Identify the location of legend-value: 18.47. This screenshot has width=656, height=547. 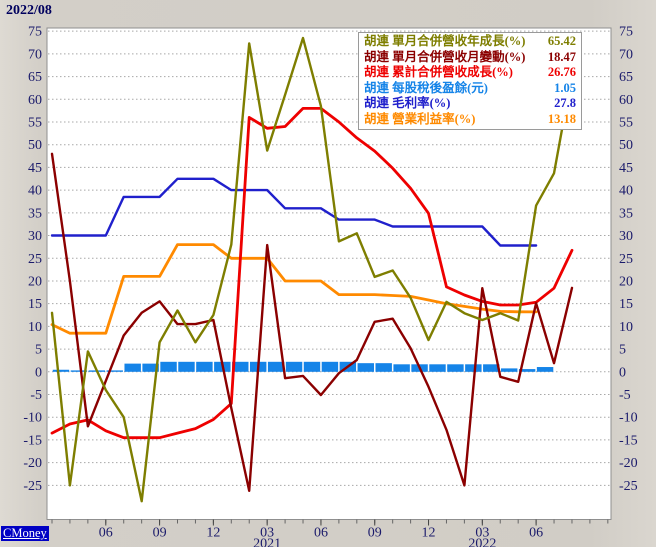
(561, 56).